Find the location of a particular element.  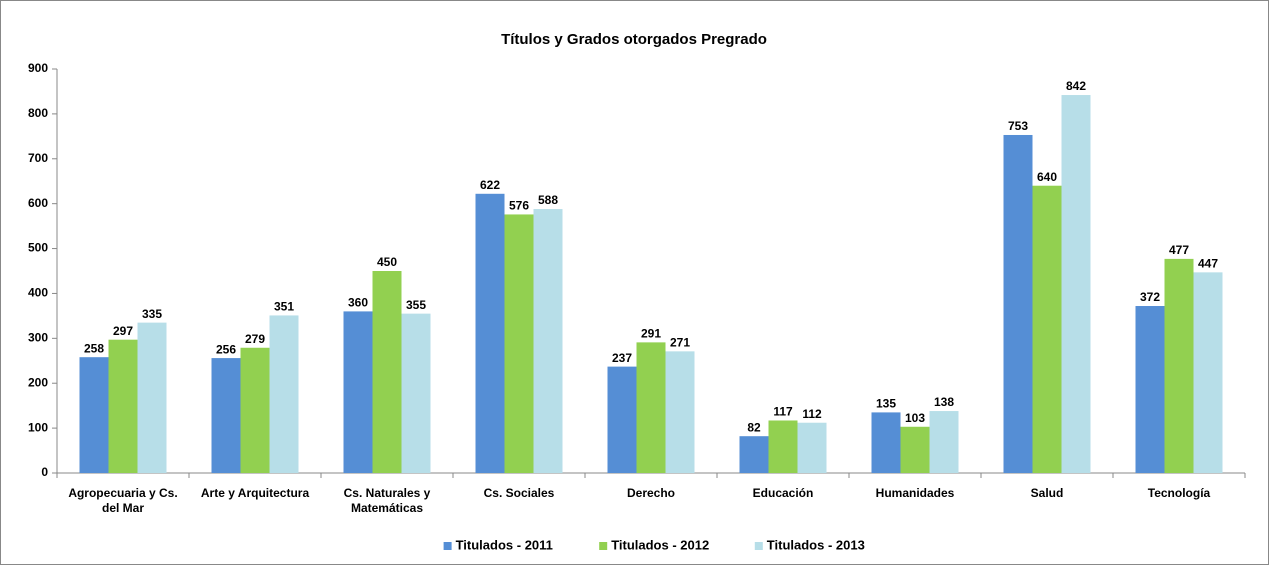

y-tick-label: 500 is located at coordinates (38, 248).